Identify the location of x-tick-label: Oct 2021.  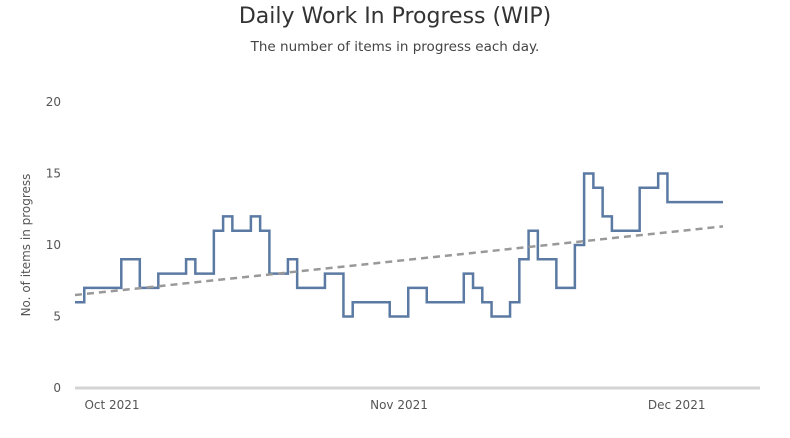
(111, 405).